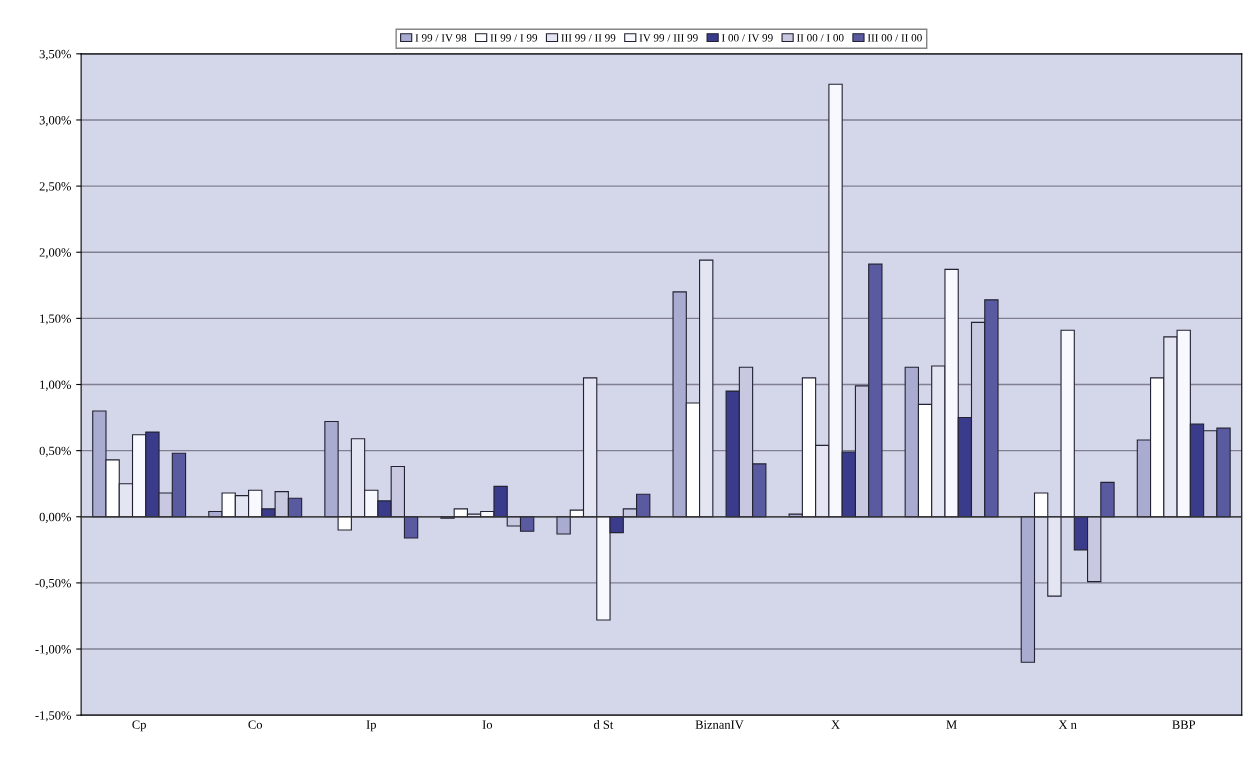  What do you see at coordinates (55, 385) in the screenshot?
I see `y-tick-label: 1,00%` at bounding box center [55, 385].